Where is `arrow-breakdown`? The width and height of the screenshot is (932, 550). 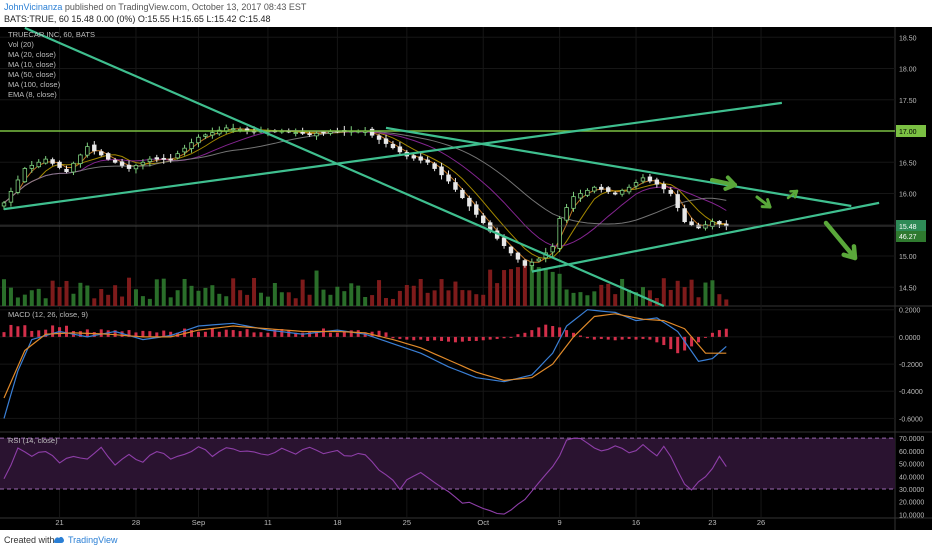 arrow-breakdown is located at coordinates (840, 240).